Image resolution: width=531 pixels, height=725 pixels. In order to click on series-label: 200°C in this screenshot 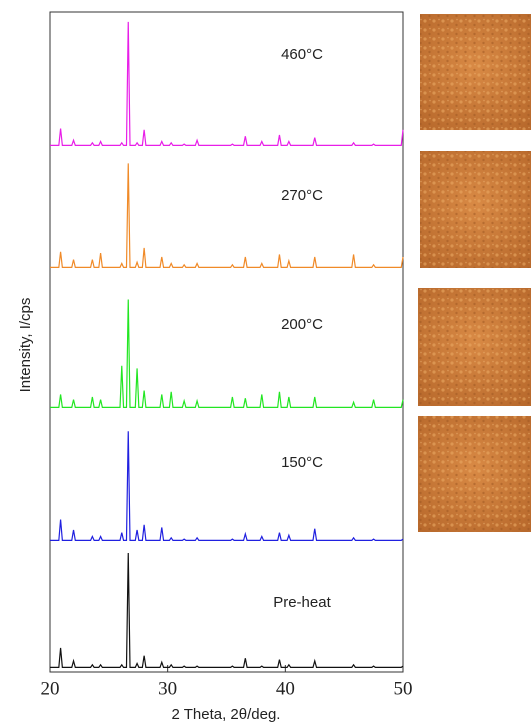, I will do `click(302, 324)`.